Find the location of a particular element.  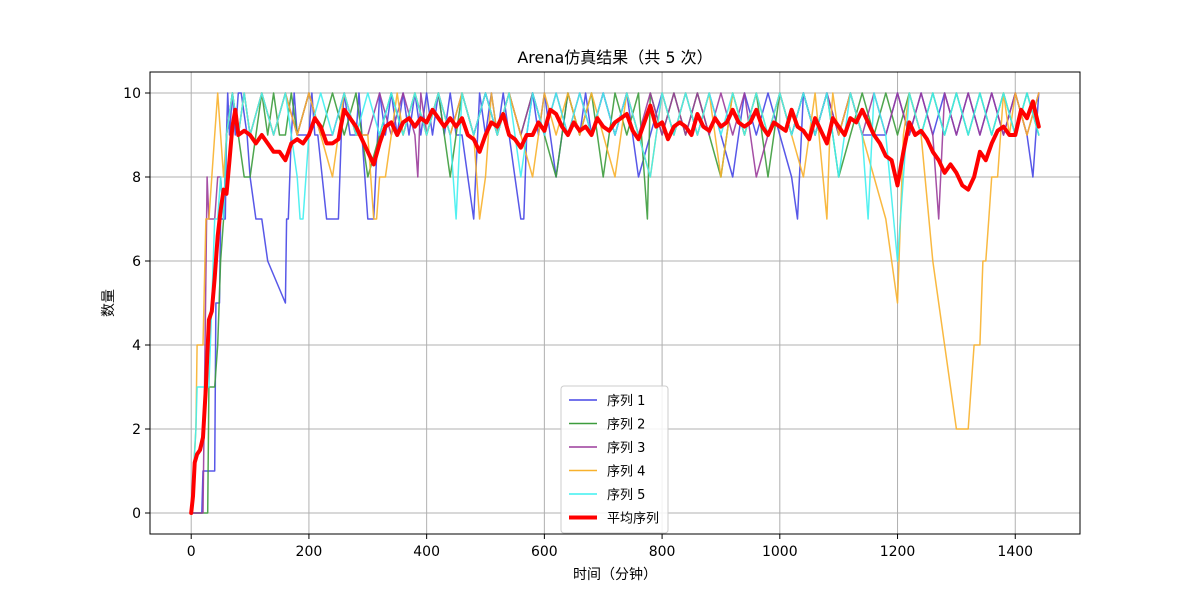

y-tick-label: 6 is located at coordinates (136, 262).